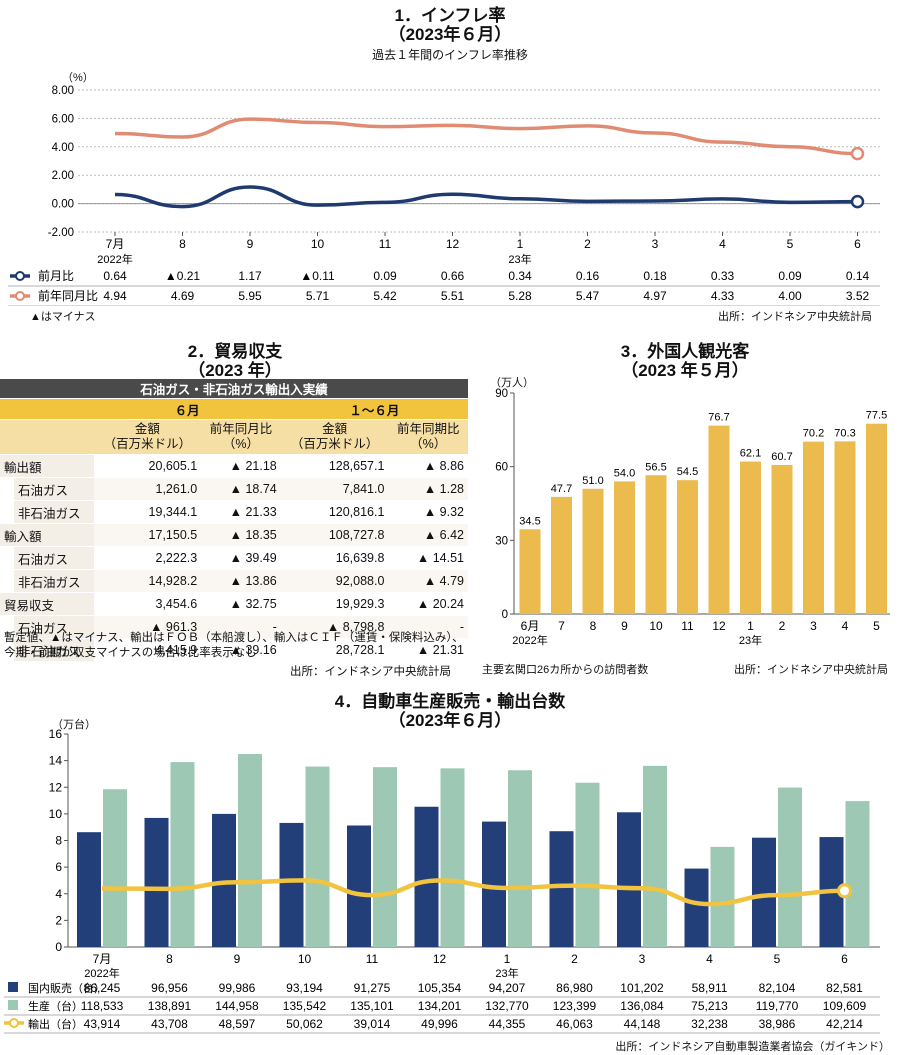 This screenshot has width=900, height=1055. Describe the element at coordinates (13, 1005) in the screenshot. I see `legend-swatch` at that location.